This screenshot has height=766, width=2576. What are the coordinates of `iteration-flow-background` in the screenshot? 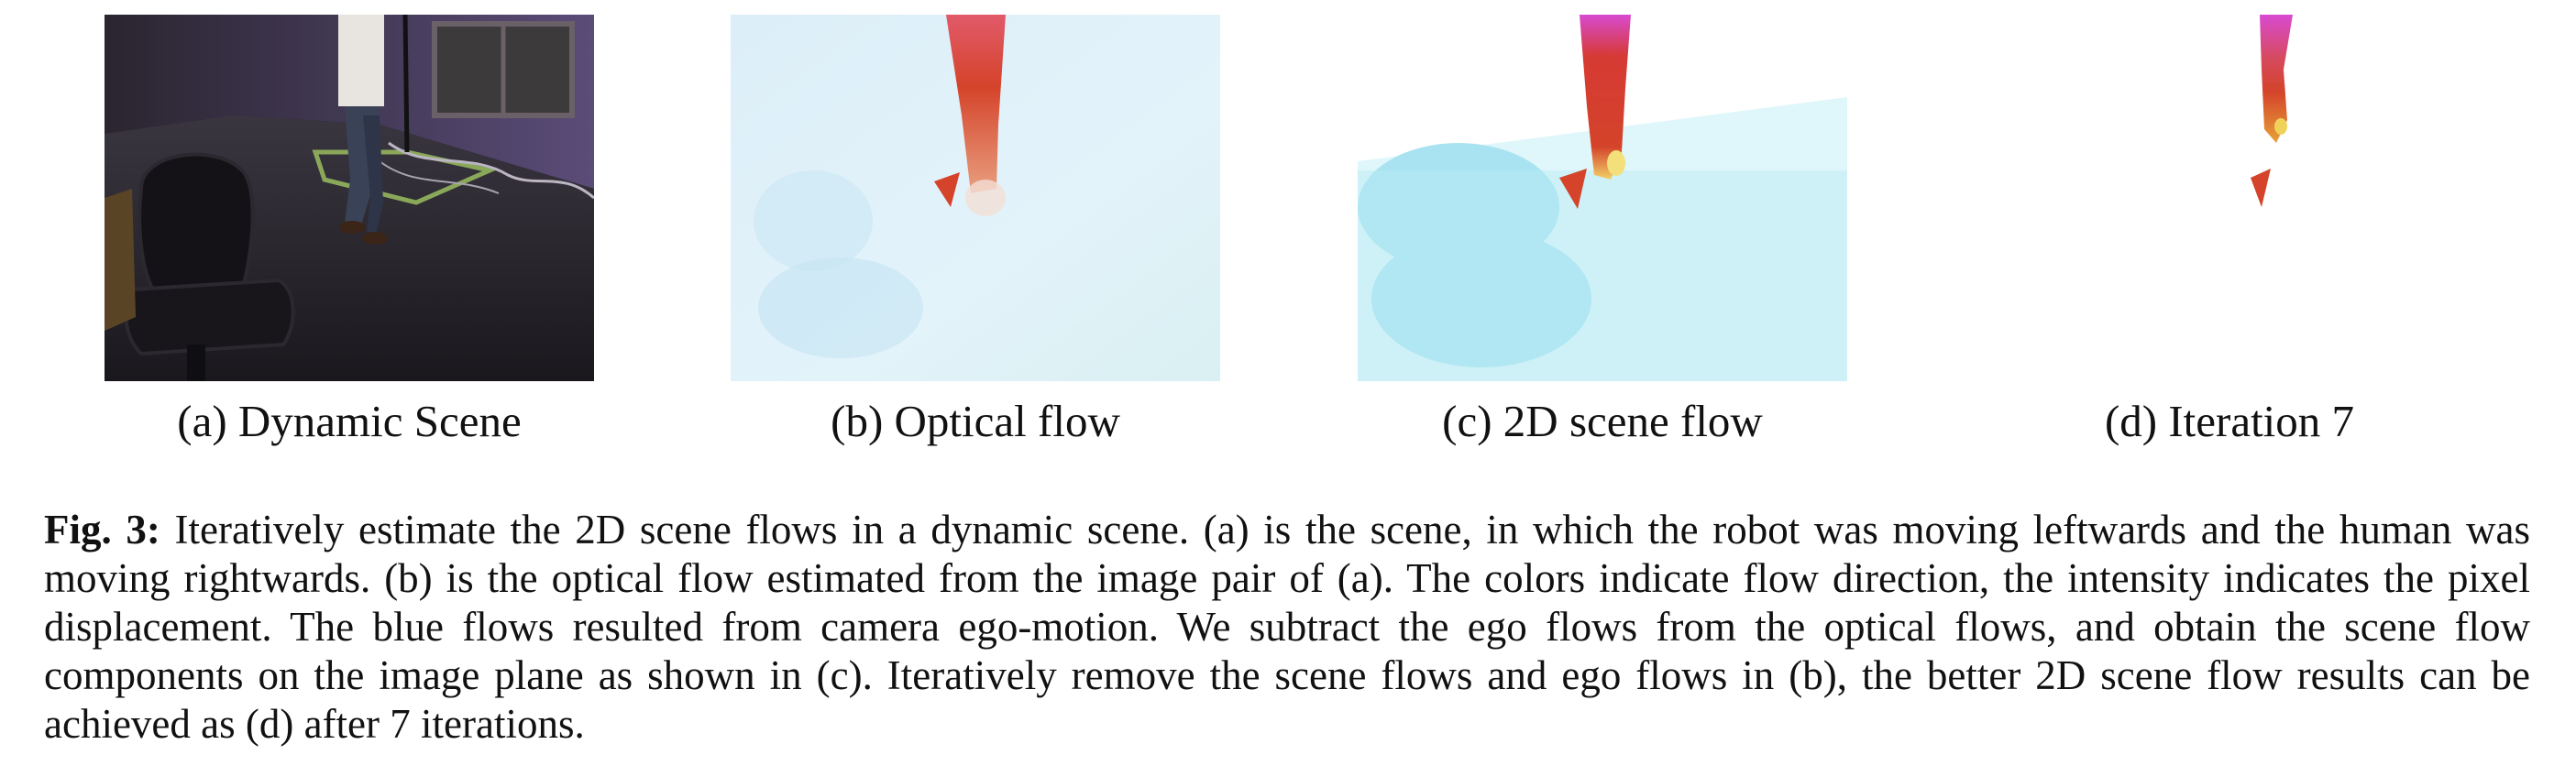 It's located at (2229, 198).